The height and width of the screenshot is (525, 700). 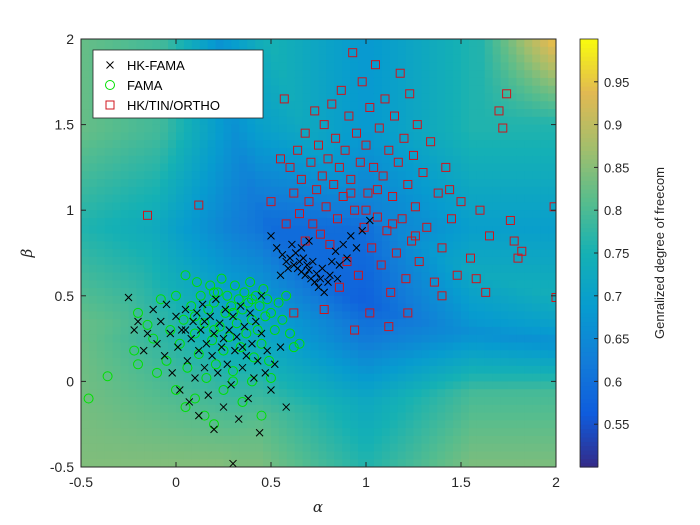 What do you see at coordinates (616, 82) in the screenshot?
I see `colorbar-tick-label: 0.95` at bounding box center [616, 82].